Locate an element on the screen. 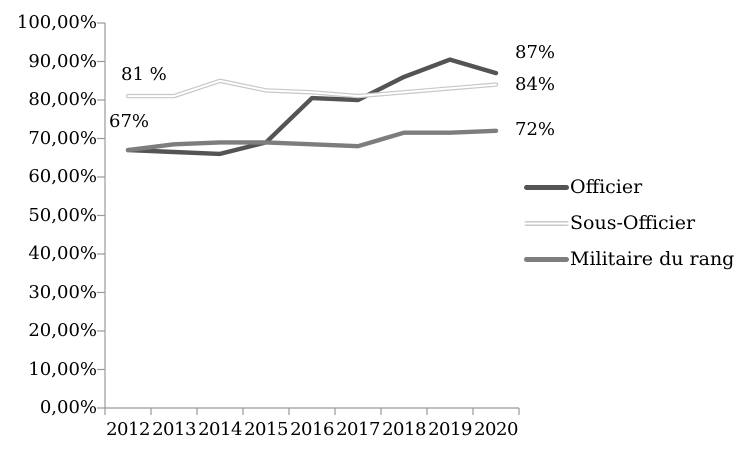 The image size is (750, 450). x-axis-label: 2020 is located at coordinates (496, 429).